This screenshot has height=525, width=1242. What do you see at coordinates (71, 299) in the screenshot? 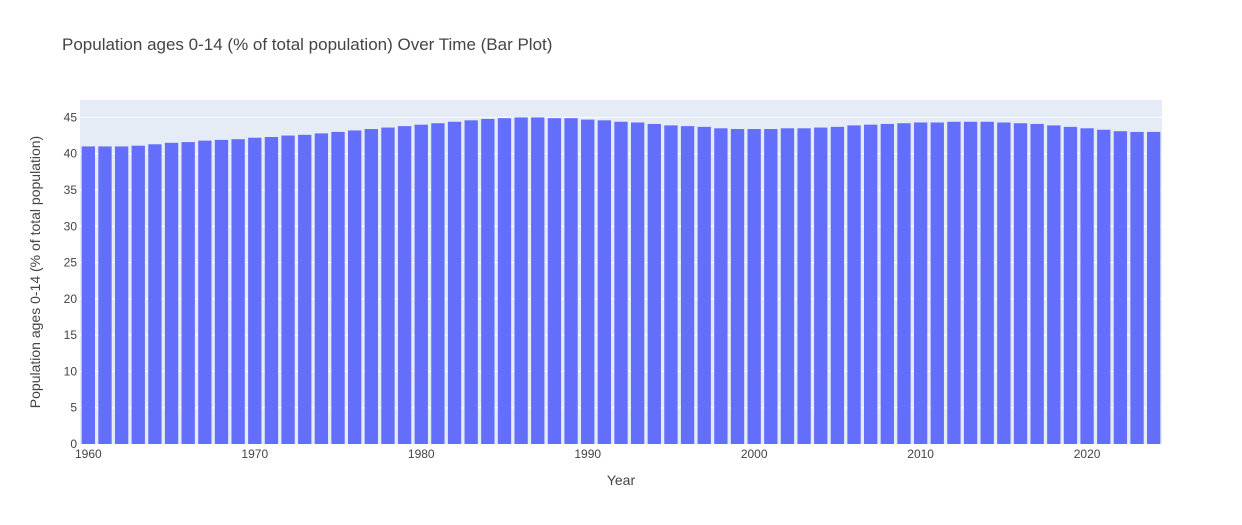
I see `y-tick-label: 20` at bounding box center [71, 299].